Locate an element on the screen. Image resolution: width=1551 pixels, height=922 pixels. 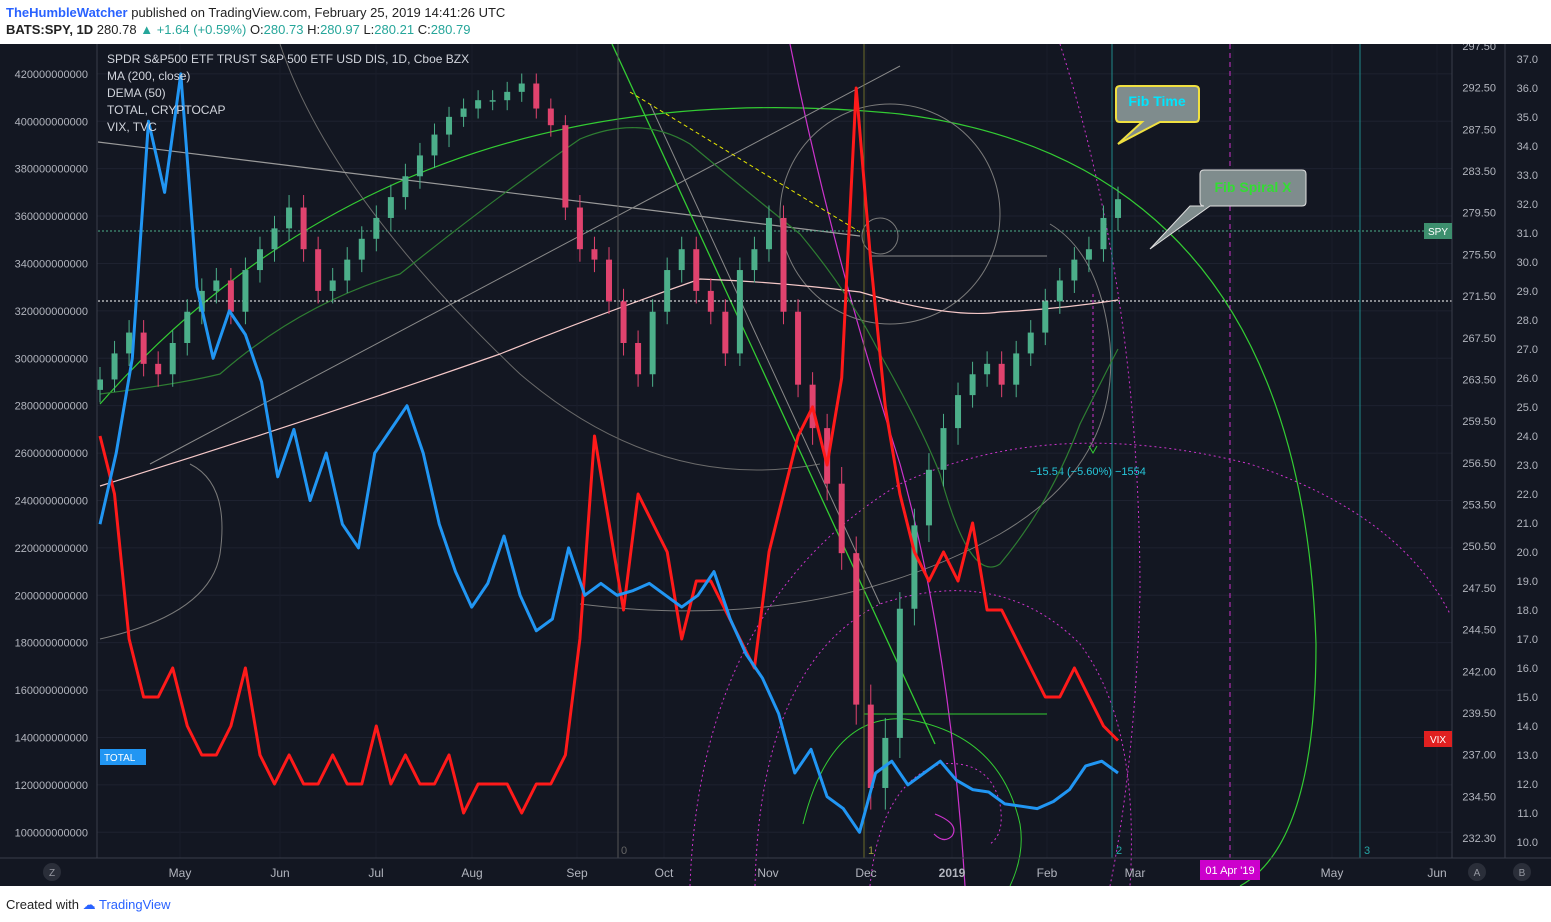
tradingview-link: TradingView is located at coordinates (135, 904).